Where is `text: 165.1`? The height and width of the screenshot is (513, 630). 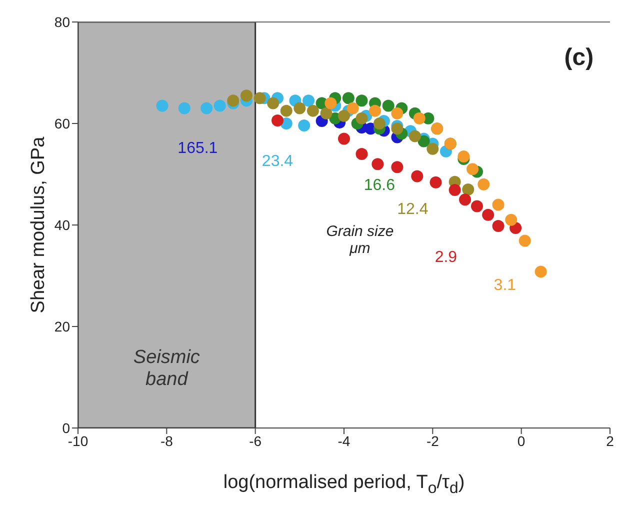
text: 165.1 is located at coordinates (198, 149).